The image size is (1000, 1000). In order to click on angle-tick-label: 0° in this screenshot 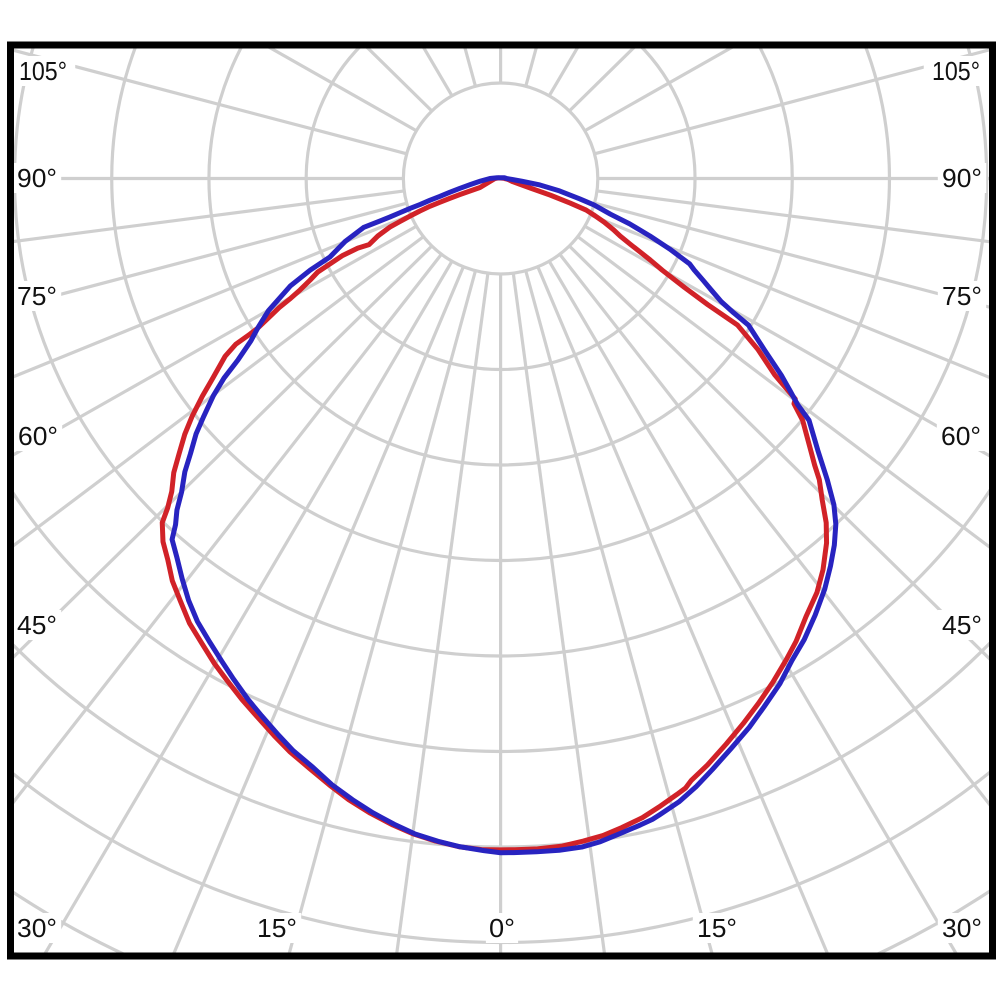, I will do `click(502, 928)`.